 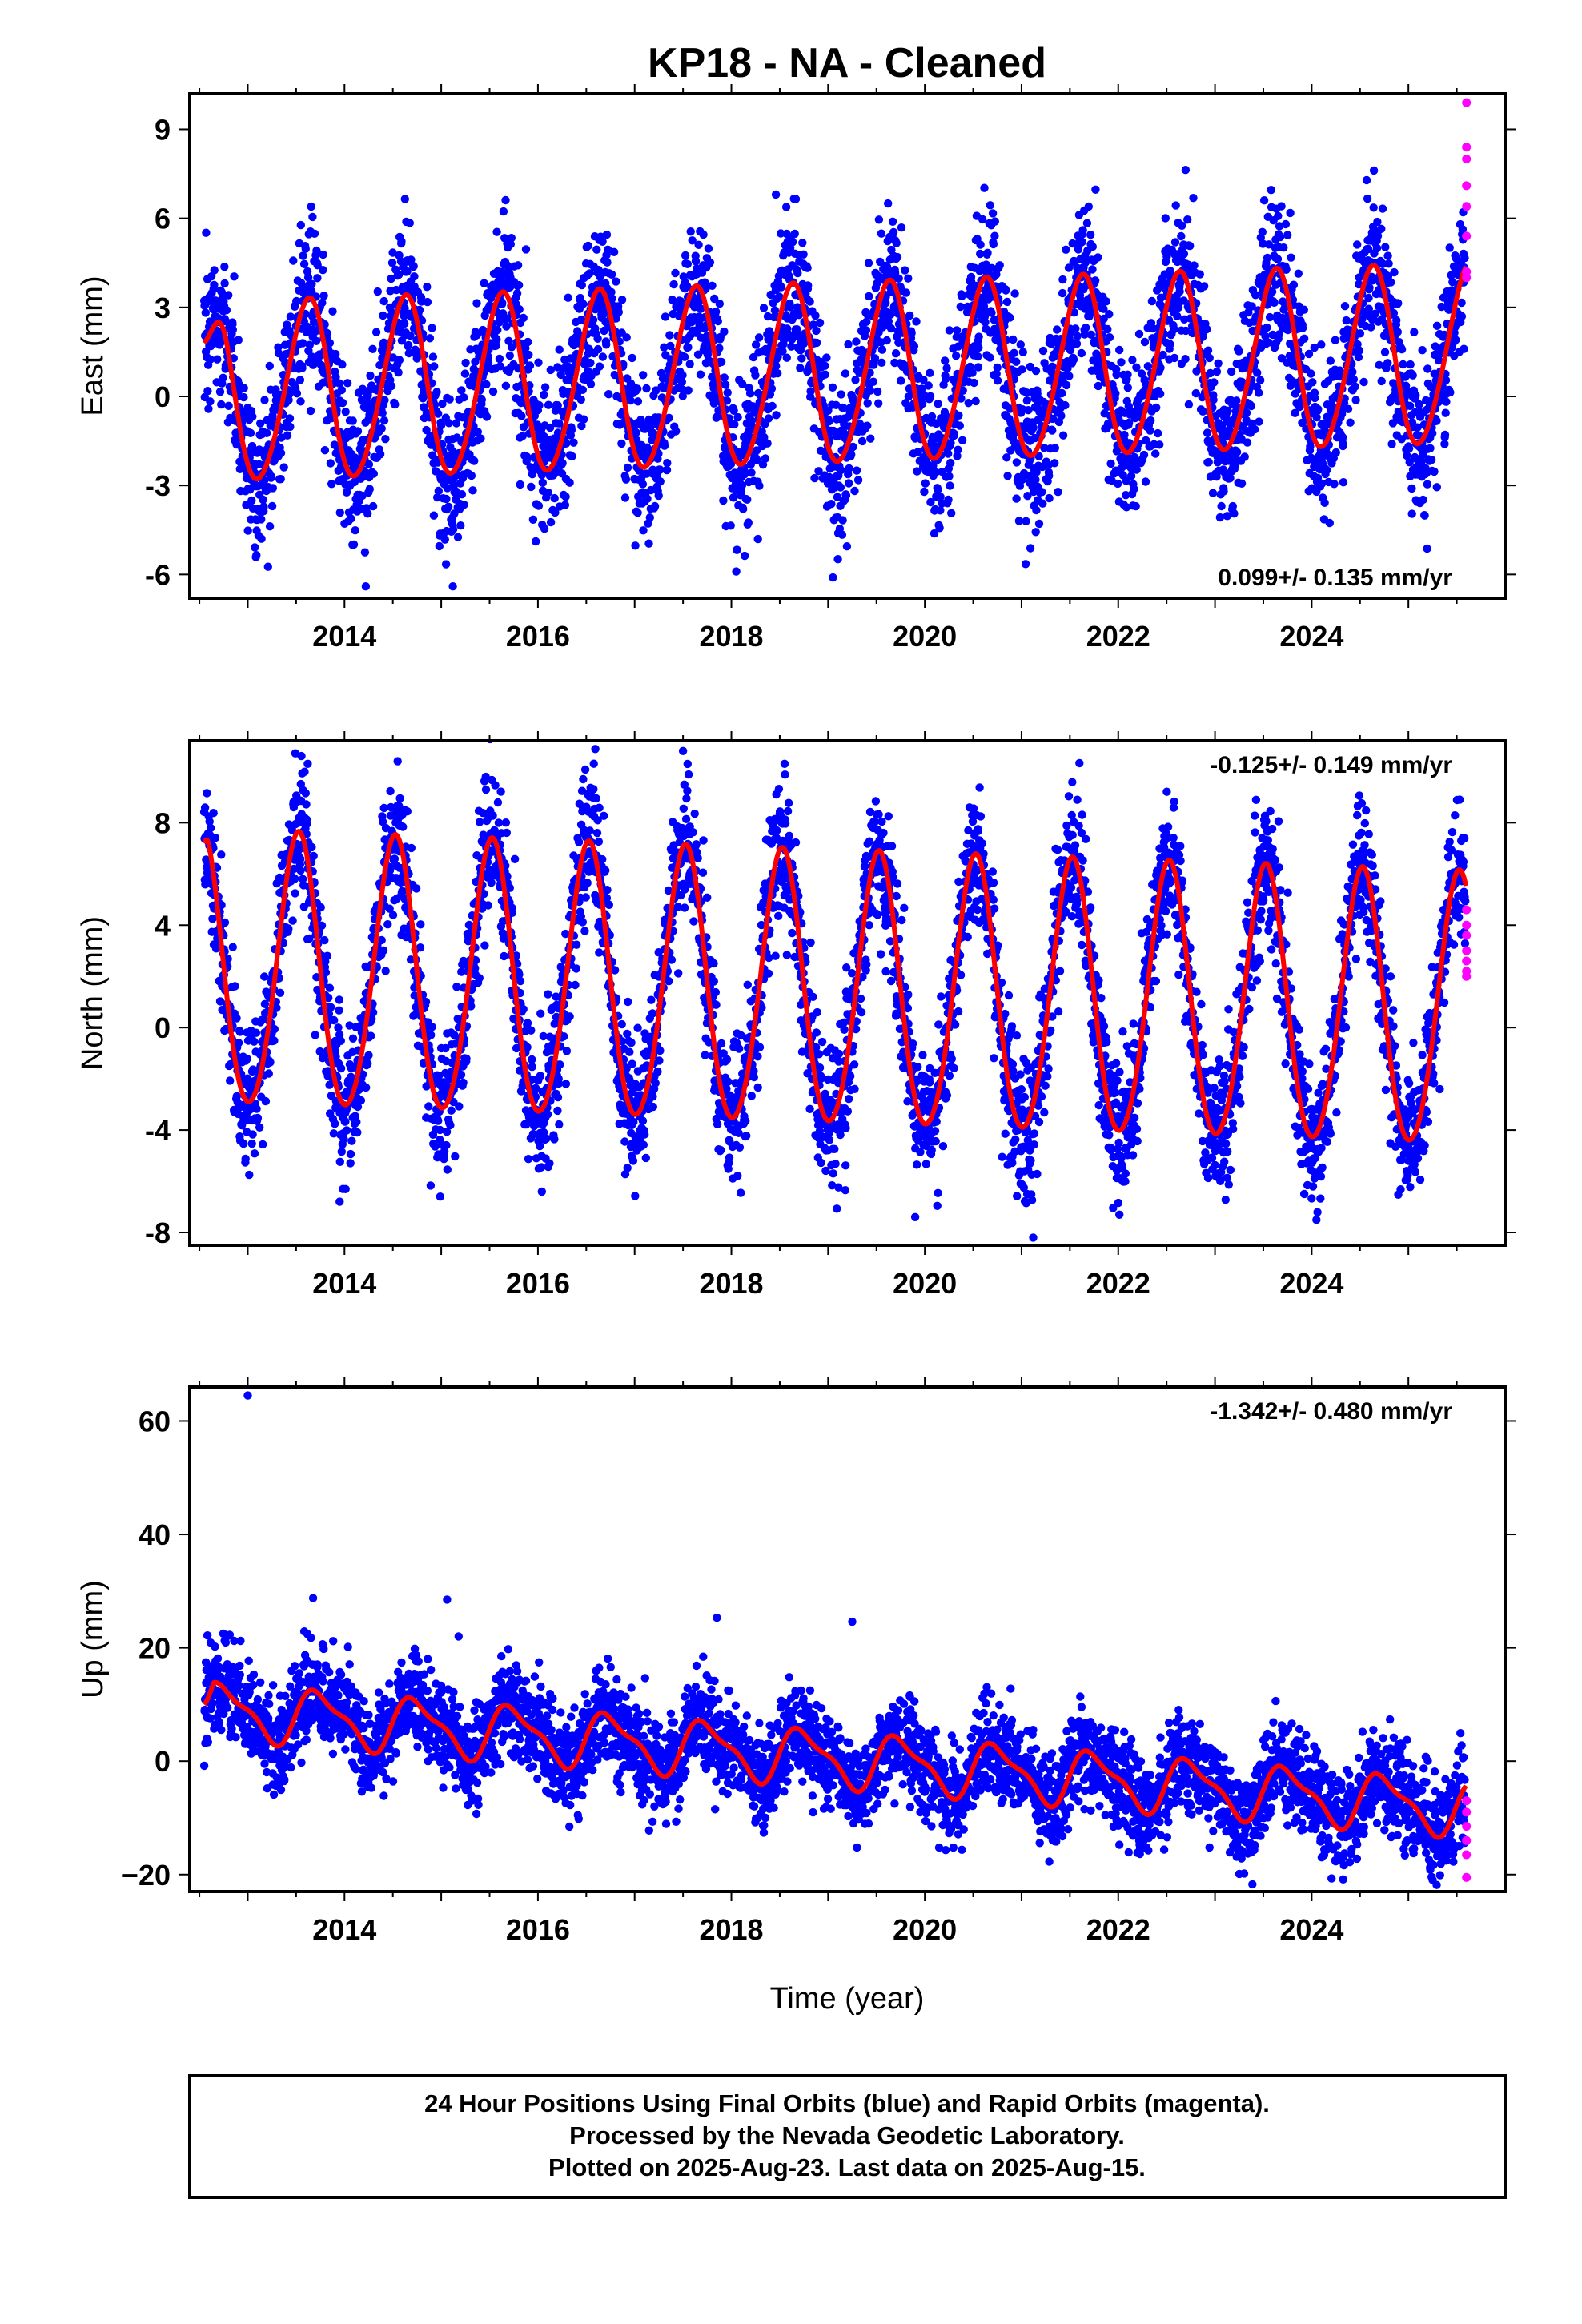 I want to click on y-tick-label: 0, so click(x=163, y=396).